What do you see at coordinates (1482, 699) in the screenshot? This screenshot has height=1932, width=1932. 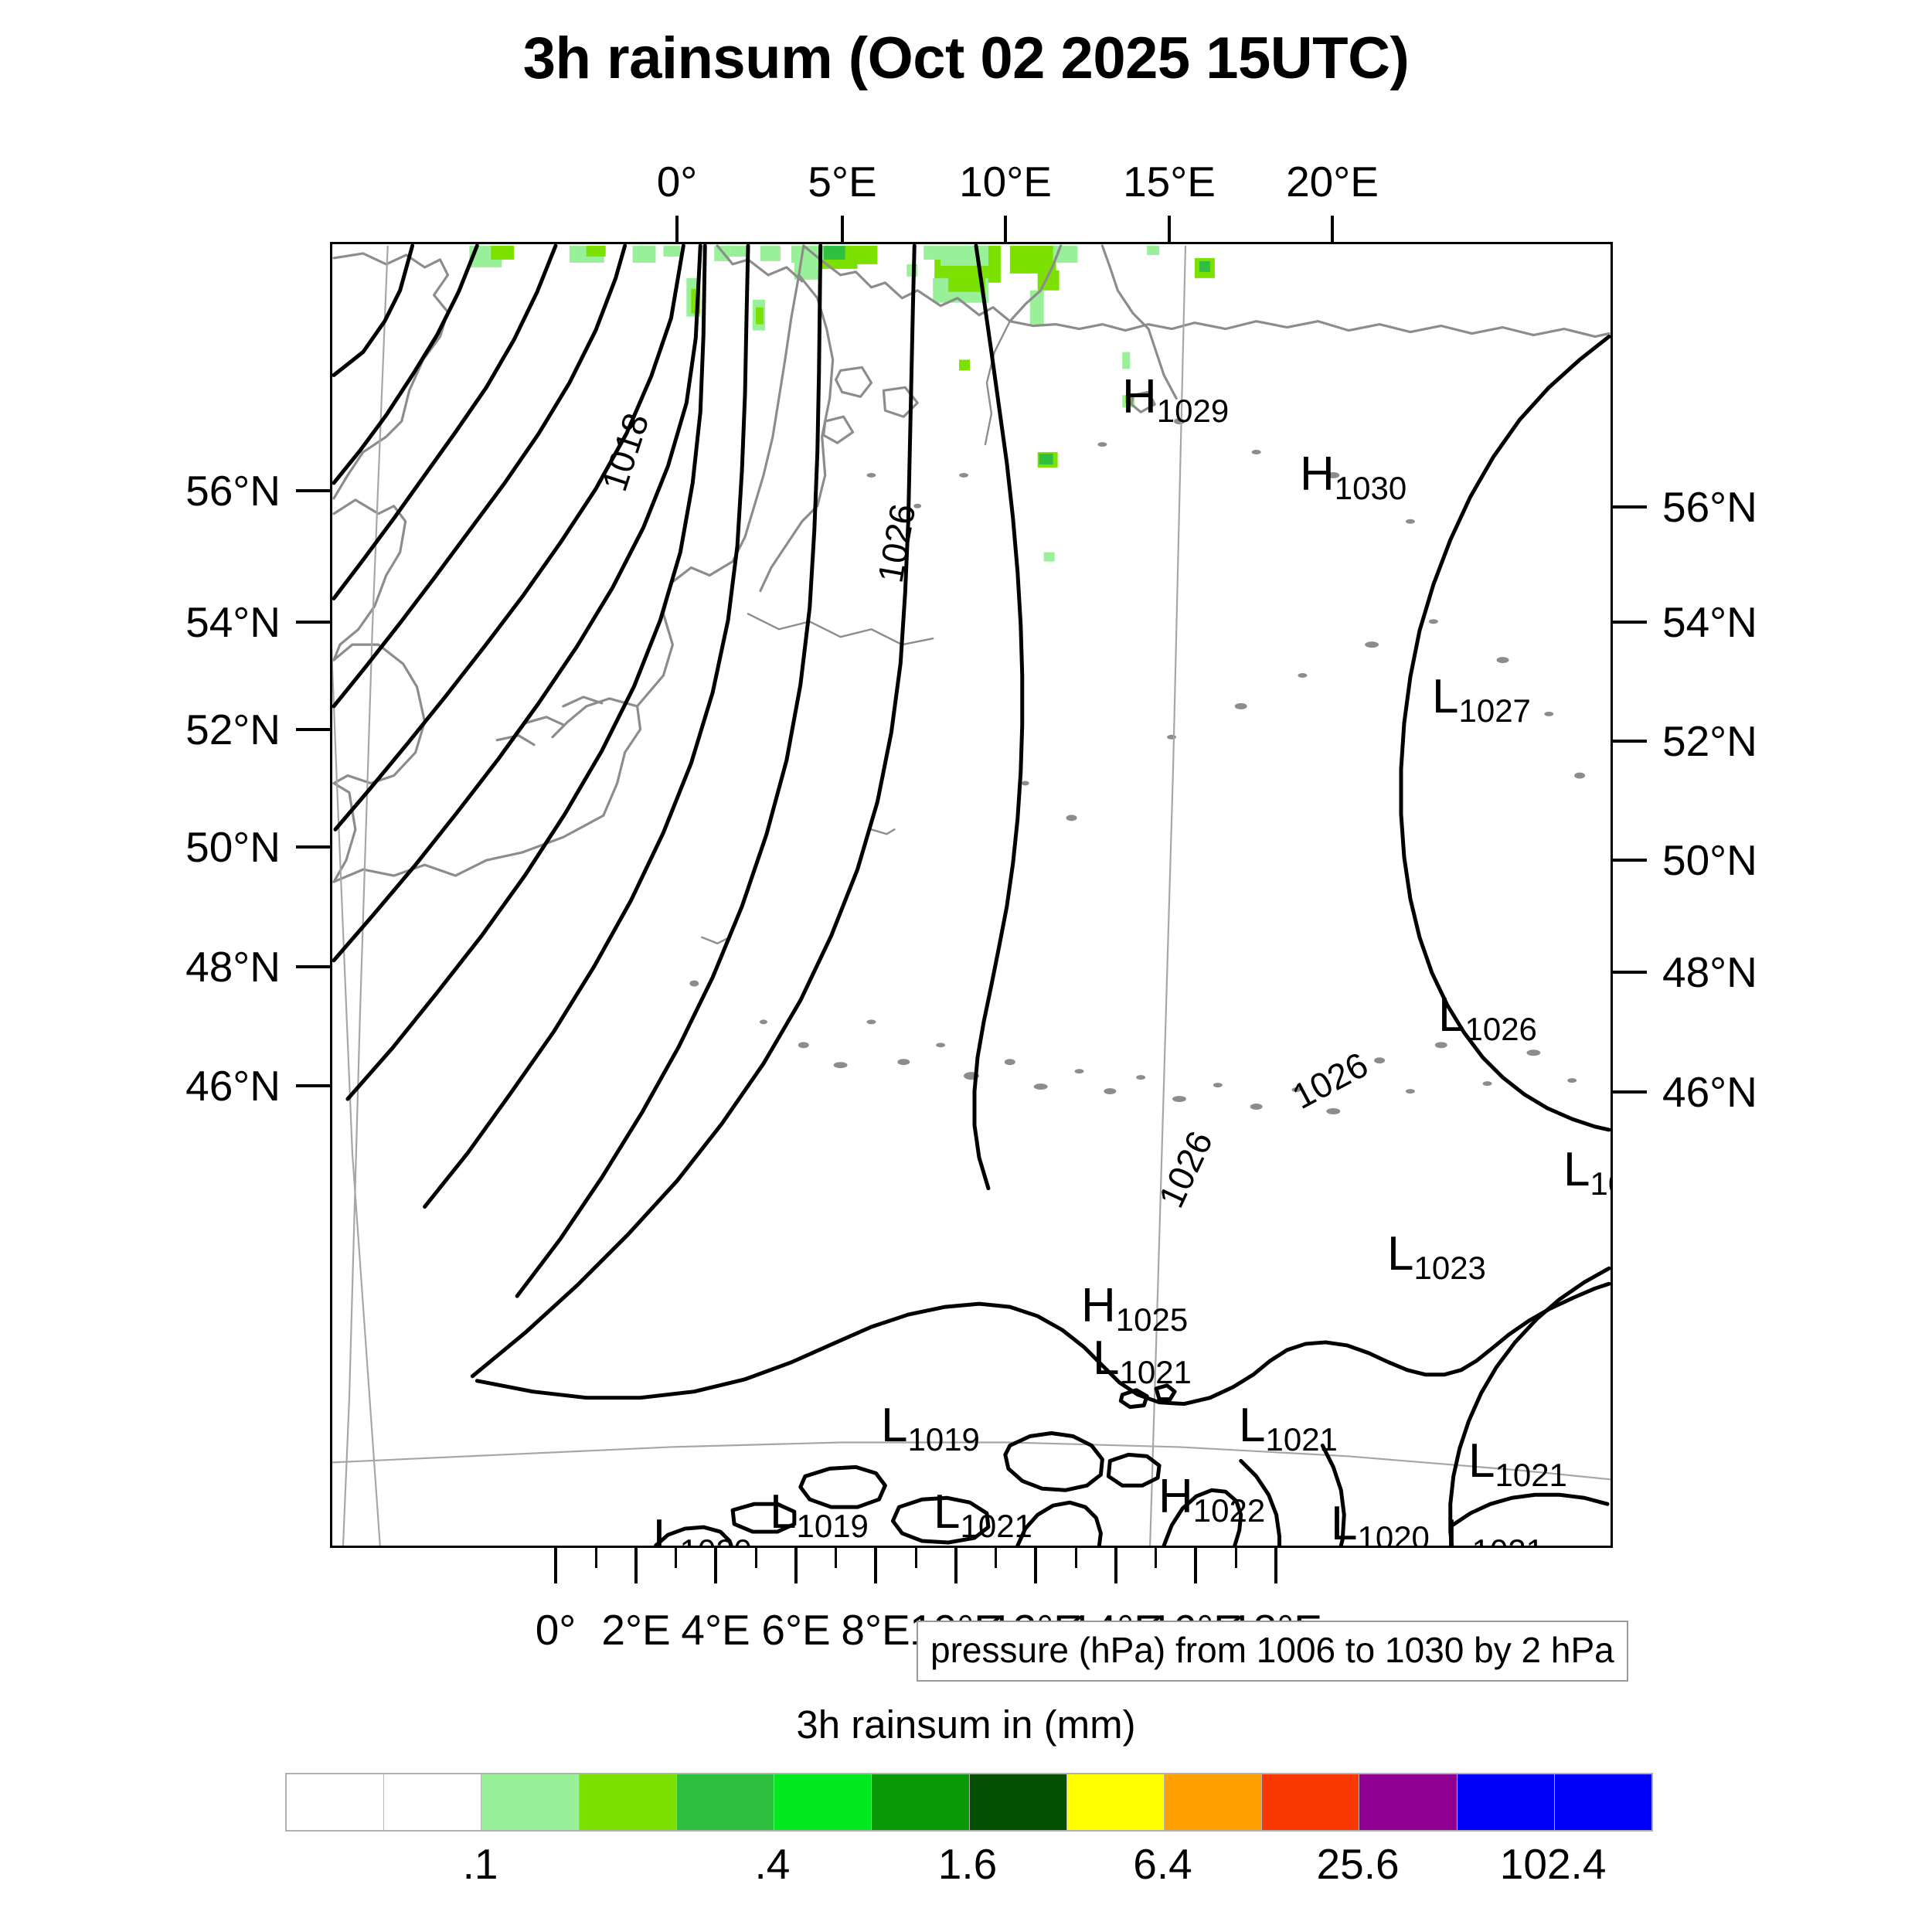 I see `pressure-centre-l-2: L1027` at bounding box center [1482, 699].